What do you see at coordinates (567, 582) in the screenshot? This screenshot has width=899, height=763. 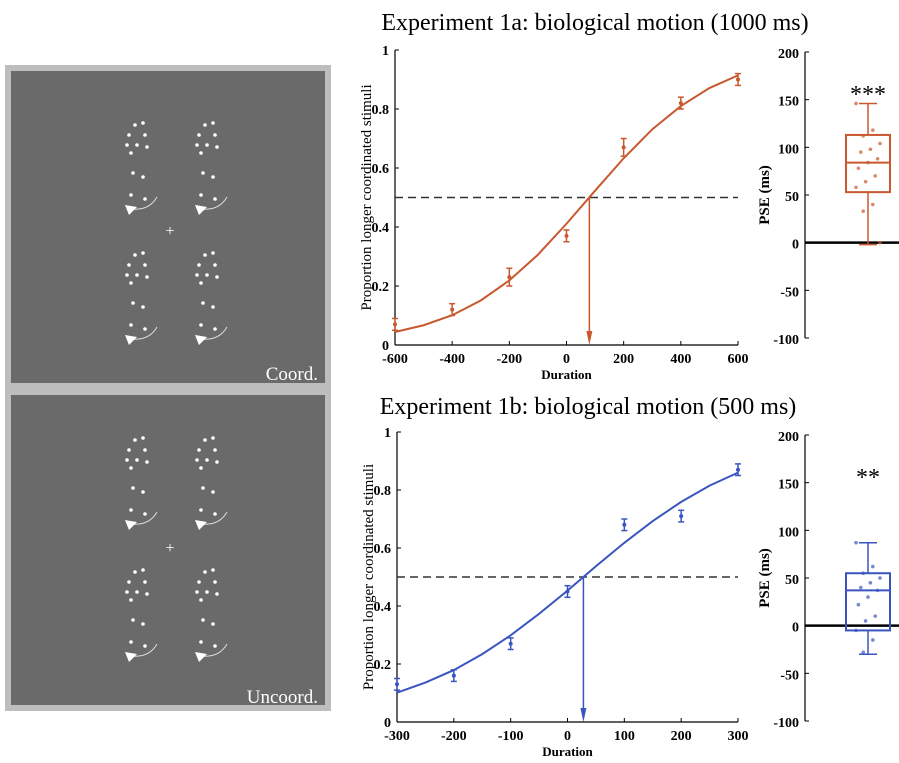 I see `fit-curve` at bounding box center [567, 582].